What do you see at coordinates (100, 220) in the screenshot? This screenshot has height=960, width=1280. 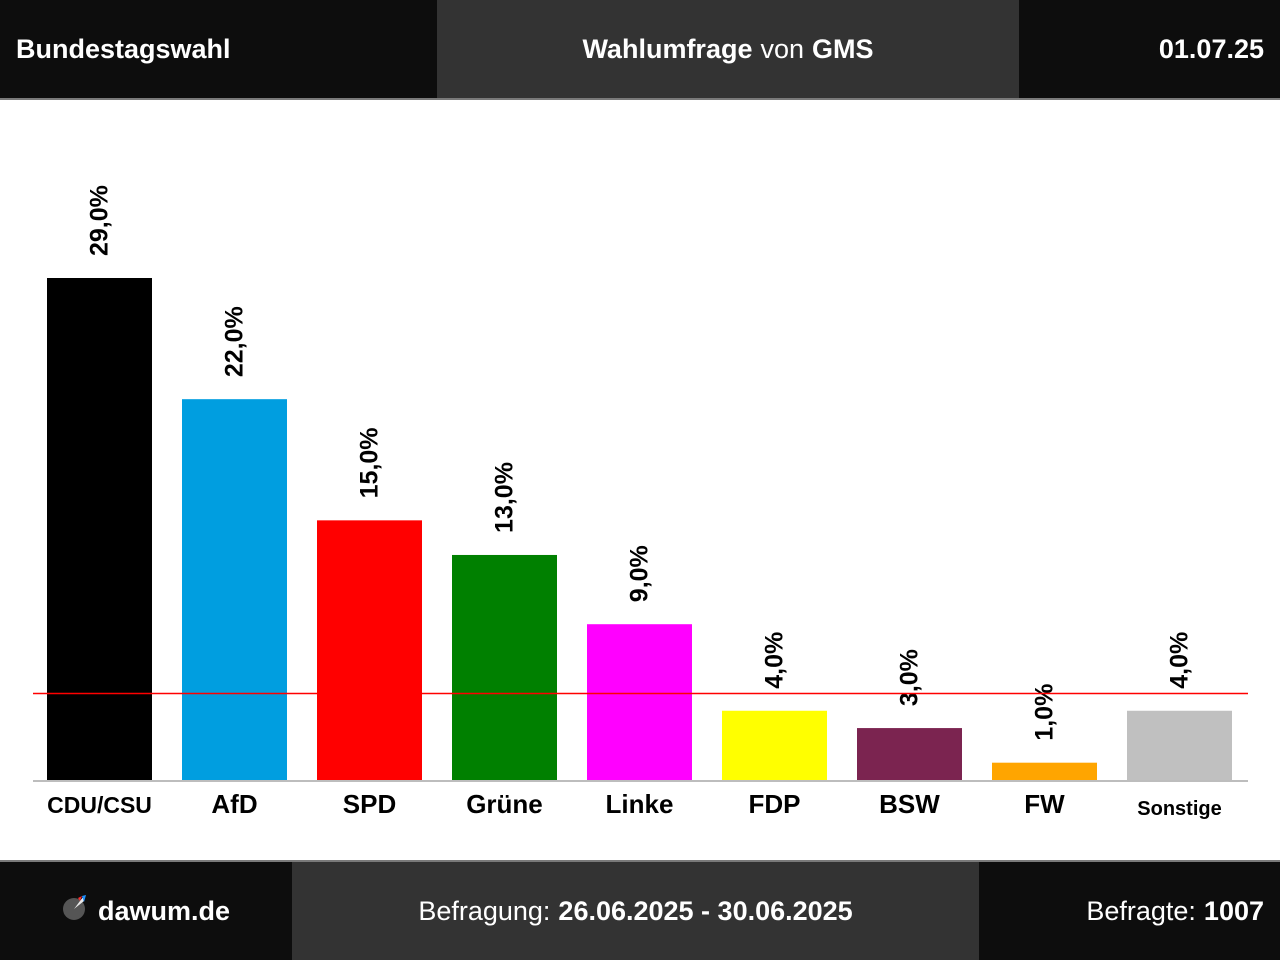 I see `value-label-0: 29,0%` at bounding box center [100, 220].